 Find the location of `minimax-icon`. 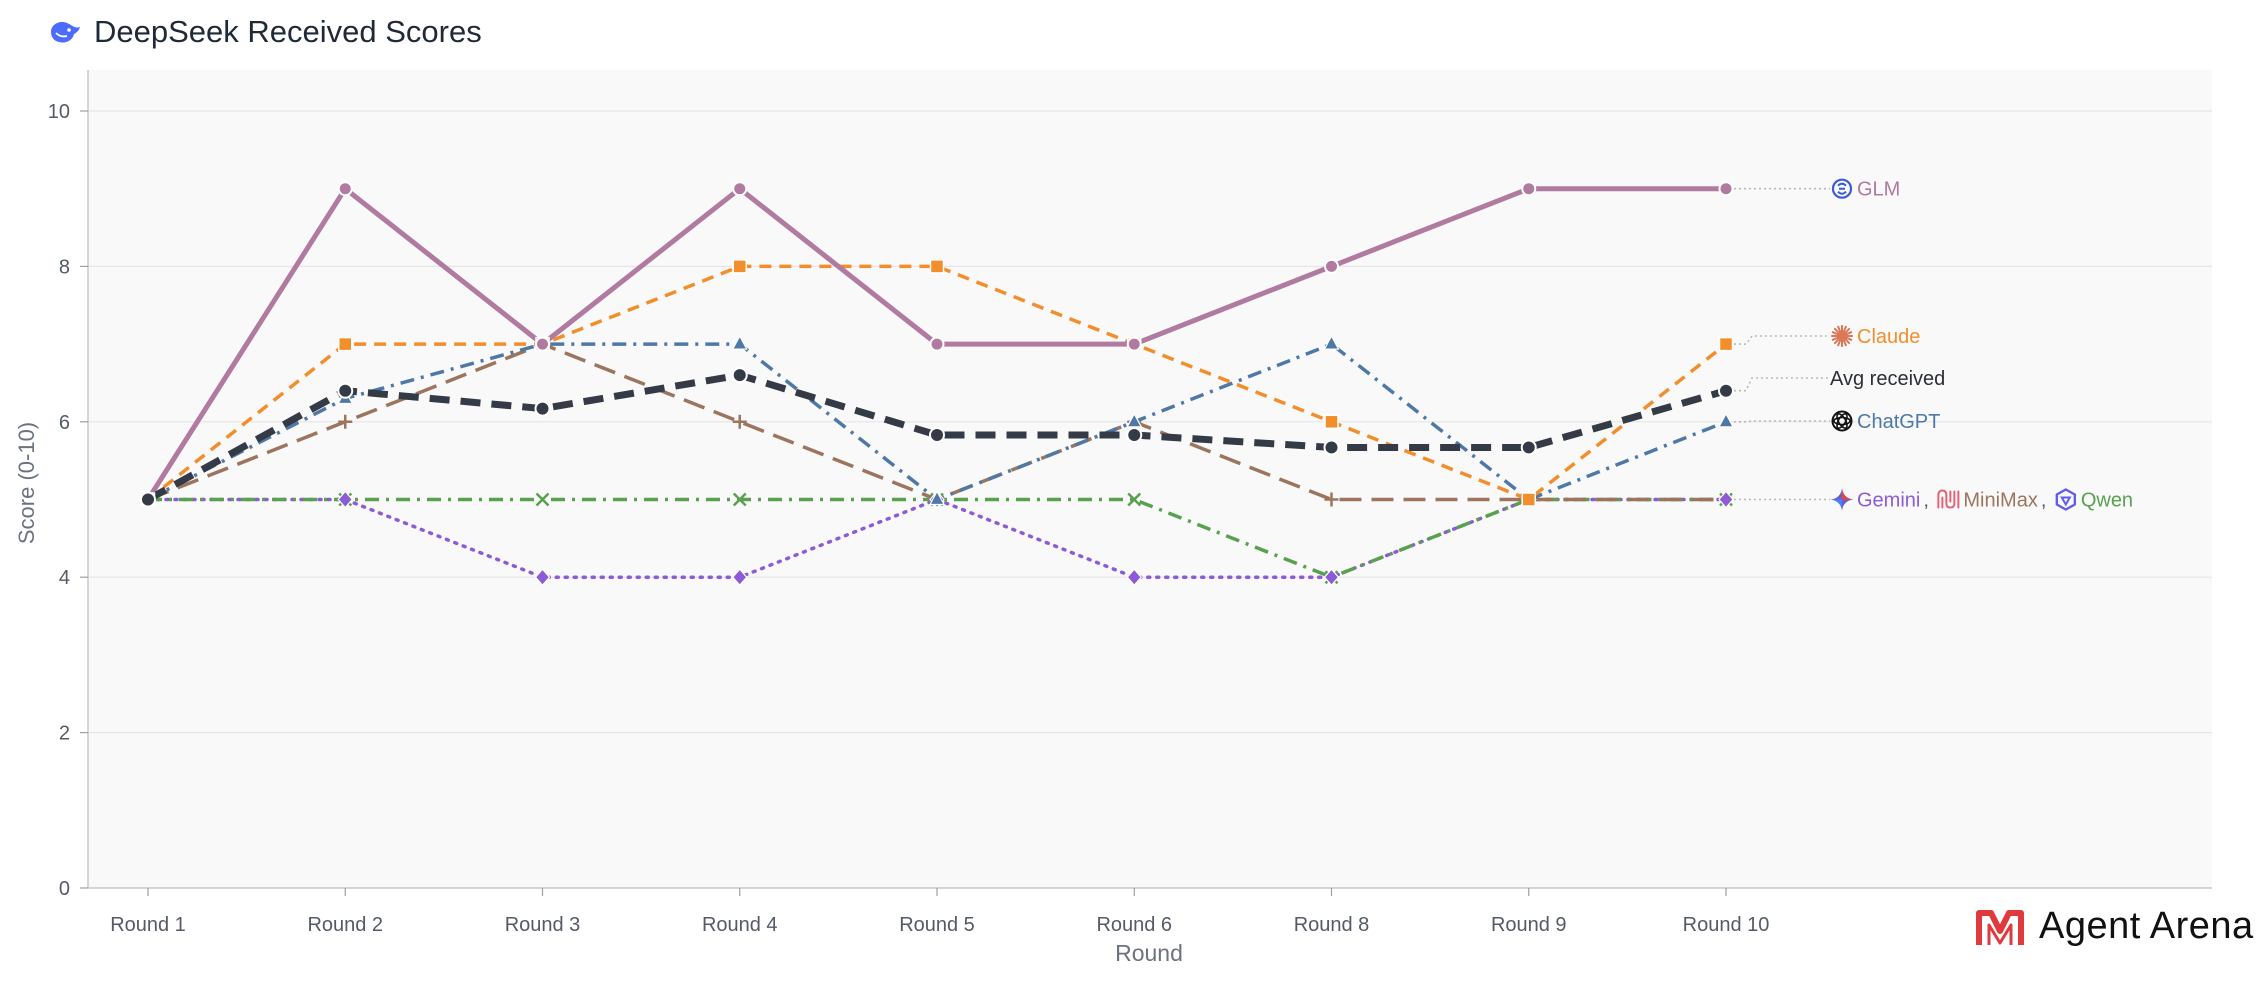

minimax-icon is located at coordinates (1948, 499).